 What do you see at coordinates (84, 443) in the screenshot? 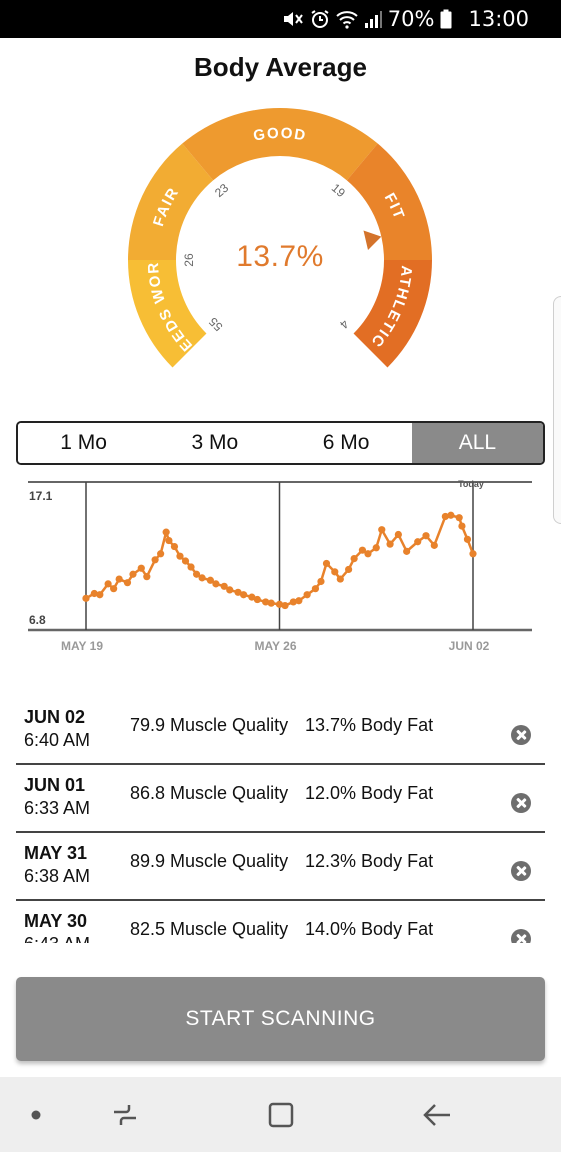
I see `range-option-1-mo: 1 Mo` at bounding box center [84, 443].